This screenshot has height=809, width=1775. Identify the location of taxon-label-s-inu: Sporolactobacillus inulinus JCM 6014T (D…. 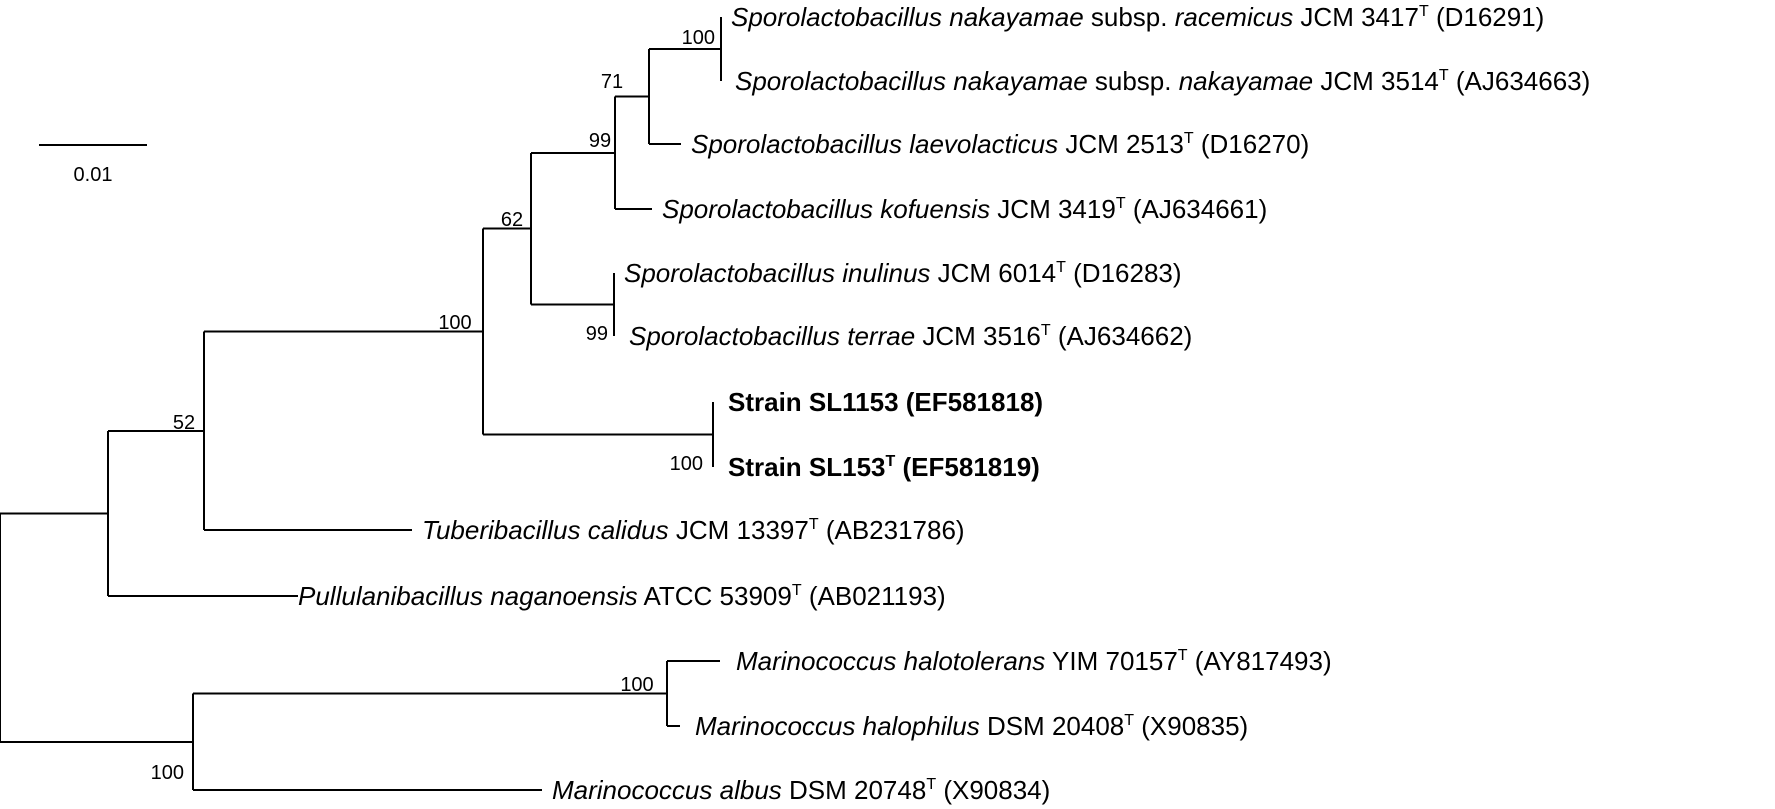
(903, 273).